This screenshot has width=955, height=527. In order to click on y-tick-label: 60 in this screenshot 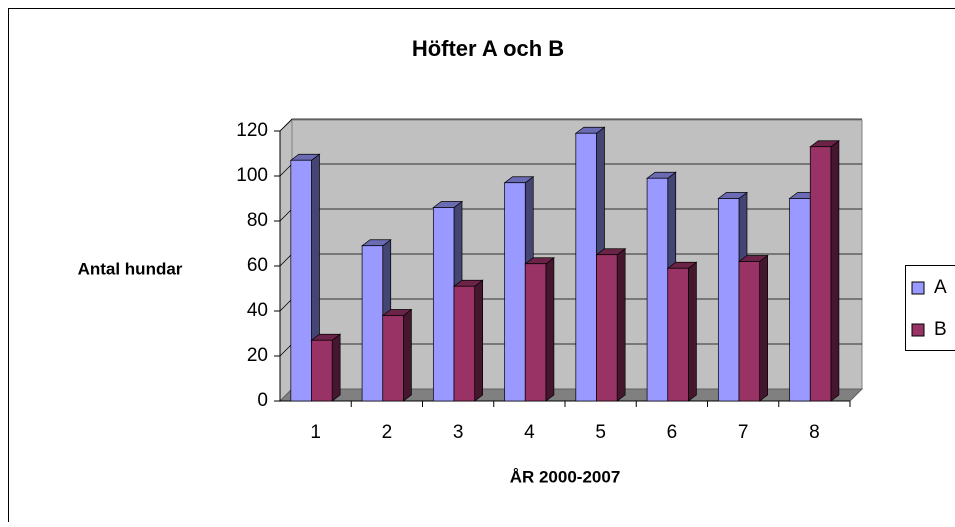, I will do `click(257, 265)`.